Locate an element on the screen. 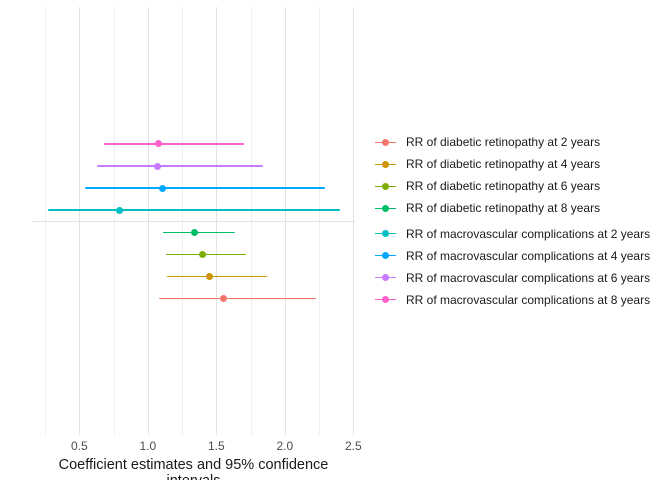 This screenshot has height=480, width=672. legend-item: RR of diabetic retinopathy at 4 years is located at coordinates (487, 164).